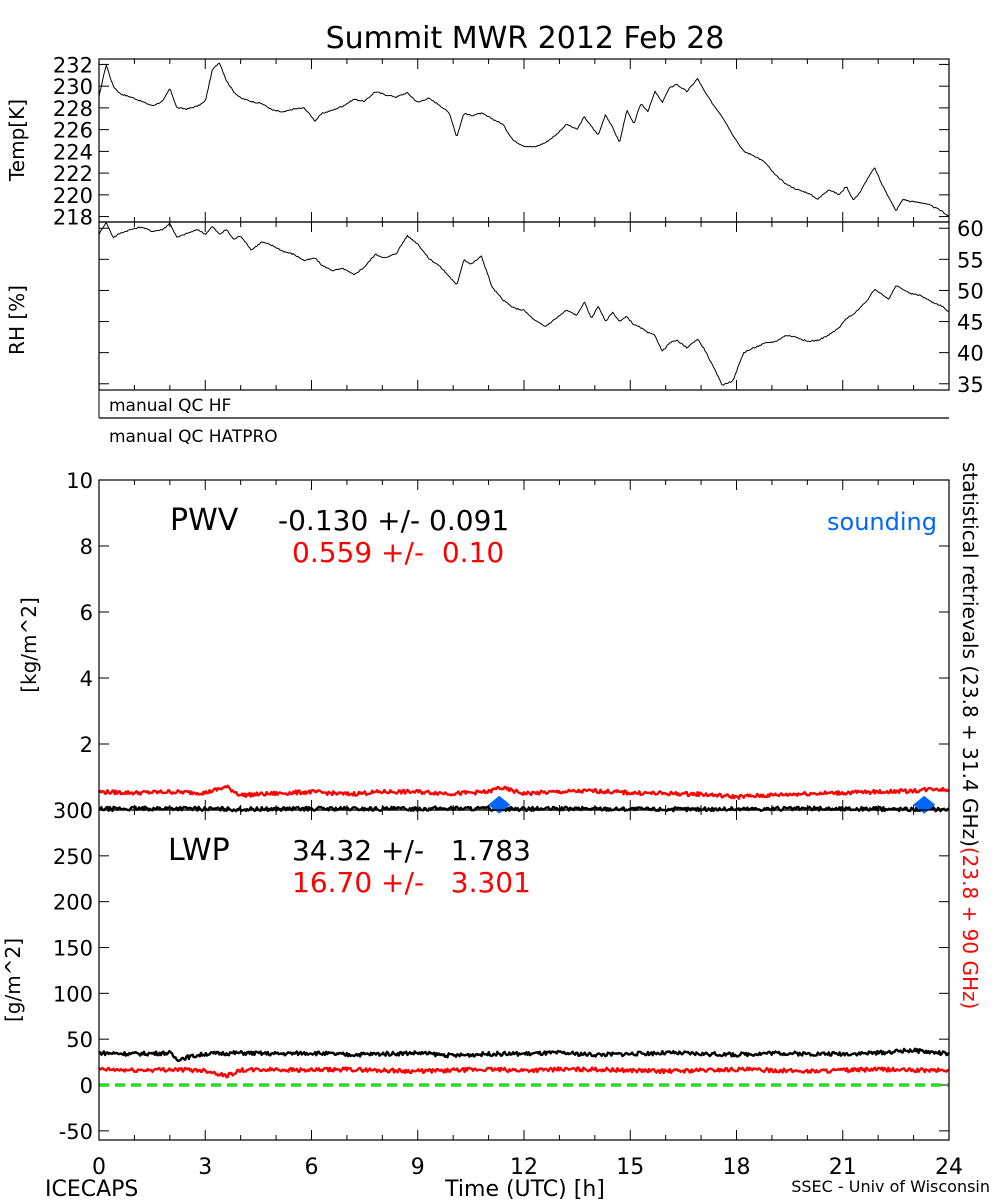 The width and height of the screenshot is (1000, 1200). I want to click on x-tick-label: 21, so click(843, 1167).